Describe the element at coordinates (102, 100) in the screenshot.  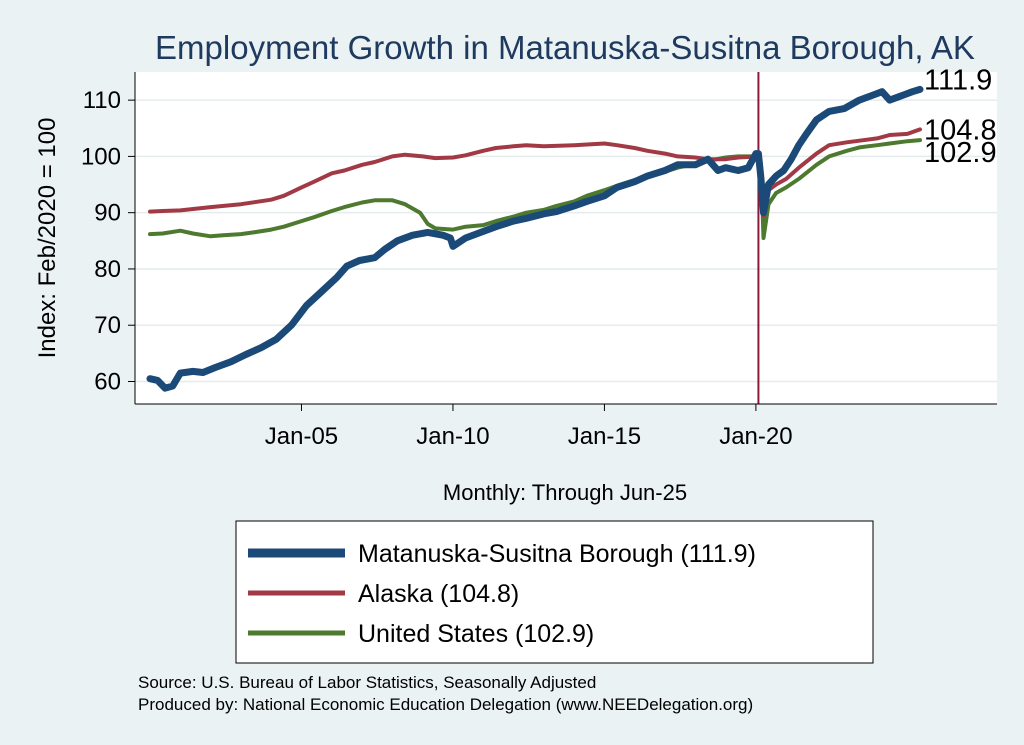
I see `y-tick-label: 110` at that location.